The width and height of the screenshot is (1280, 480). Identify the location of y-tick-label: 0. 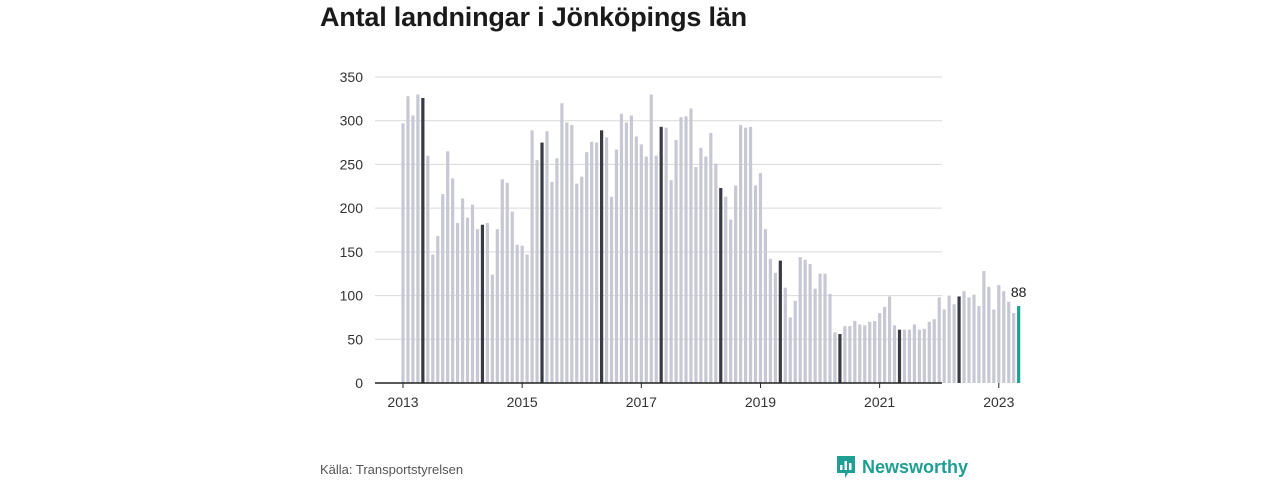
(359, 383).